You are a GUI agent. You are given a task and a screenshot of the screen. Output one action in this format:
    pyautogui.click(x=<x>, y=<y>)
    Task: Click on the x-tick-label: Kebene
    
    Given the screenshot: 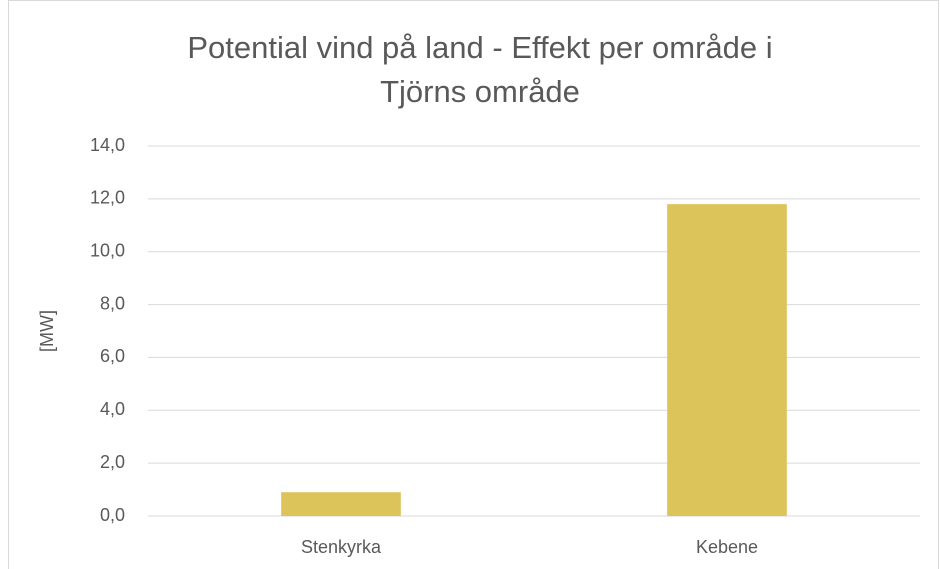 What is the action you would take?
    pyautogui.click(x=727, y=547)
    